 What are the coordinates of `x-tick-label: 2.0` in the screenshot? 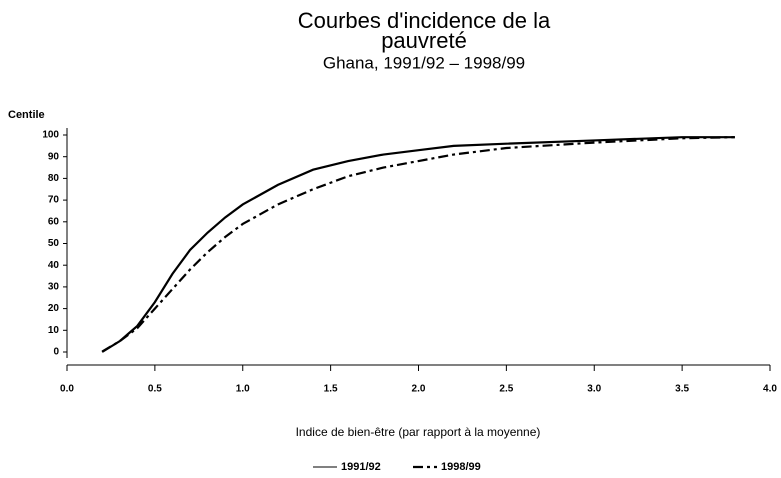 It's located at (419, 389).